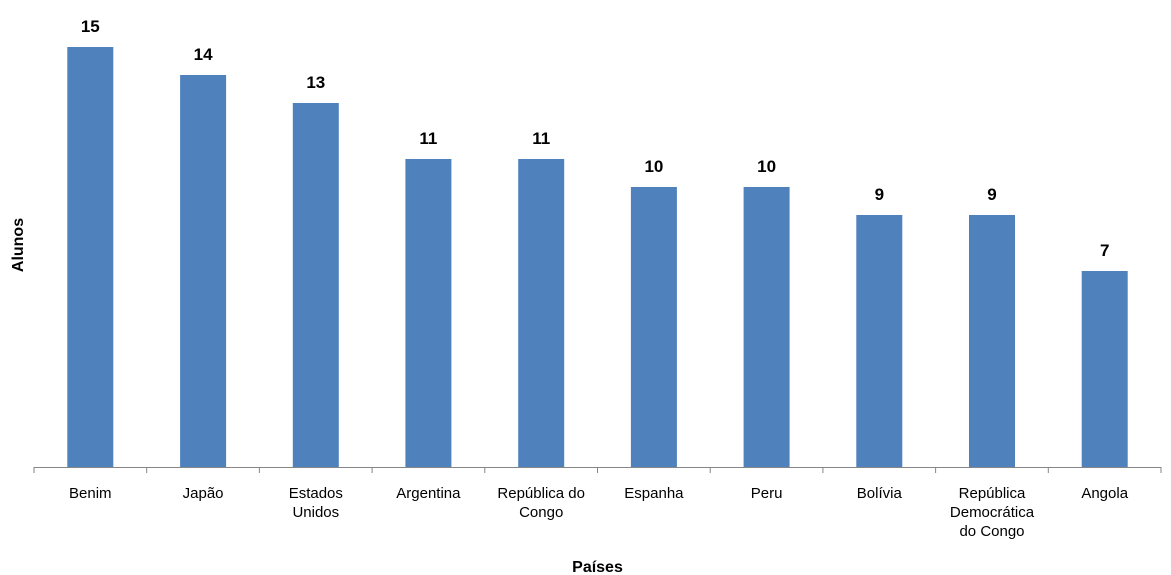 Image resolution: width=1171 pixels, height=575 pixels. I want to click on data-label-benim: 15, so click(90, 26).